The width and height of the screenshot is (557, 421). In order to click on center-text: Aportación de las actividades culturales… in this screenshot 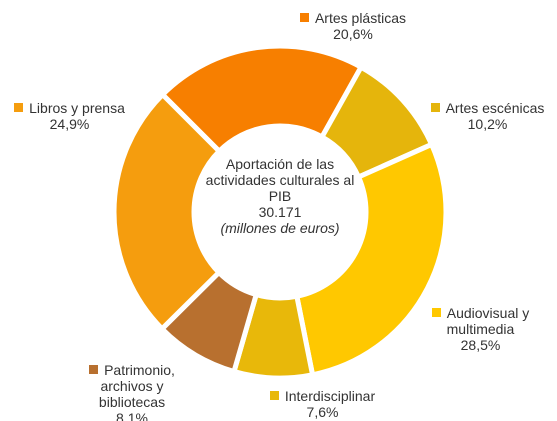, I will do `click(280, 196)`.